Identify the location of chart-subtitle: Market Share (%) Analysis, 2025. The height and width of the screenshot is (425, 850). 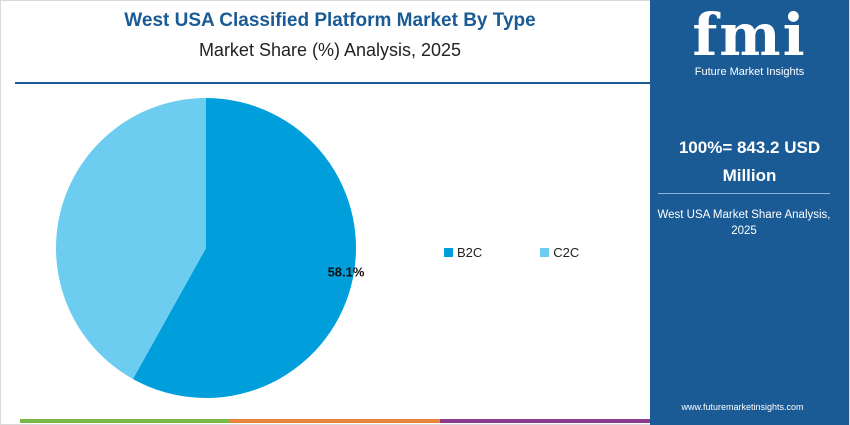
(330, 50).